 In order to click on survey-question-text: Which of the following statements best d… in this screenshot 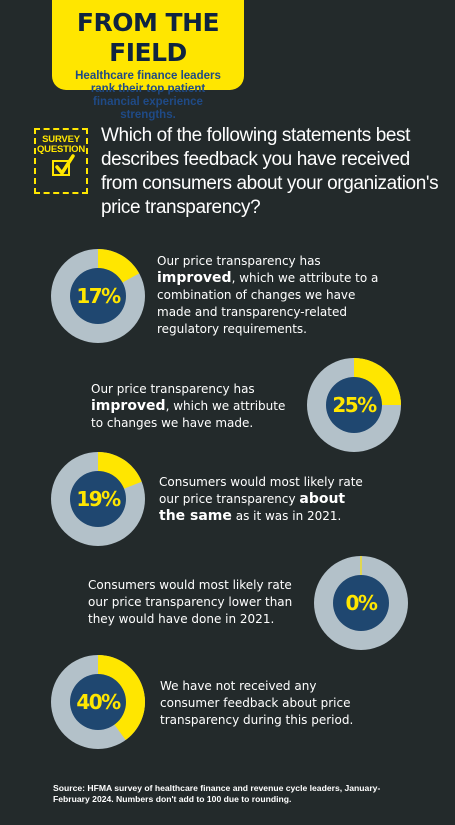, I will do `click(270, 171)`.